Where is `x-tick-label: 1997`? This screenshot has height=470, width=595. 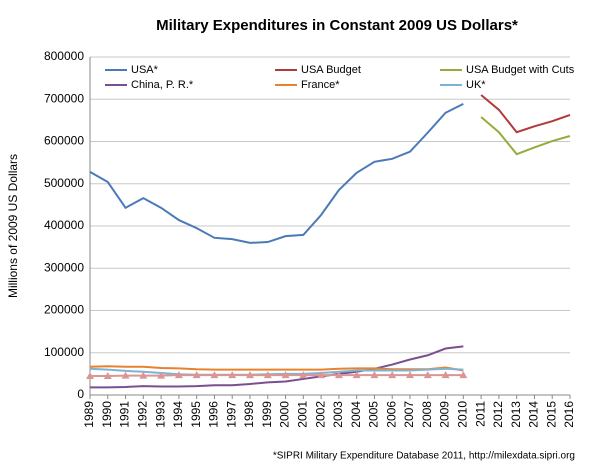
x-tick-label: 1997 is located at coordinates (231, 414).